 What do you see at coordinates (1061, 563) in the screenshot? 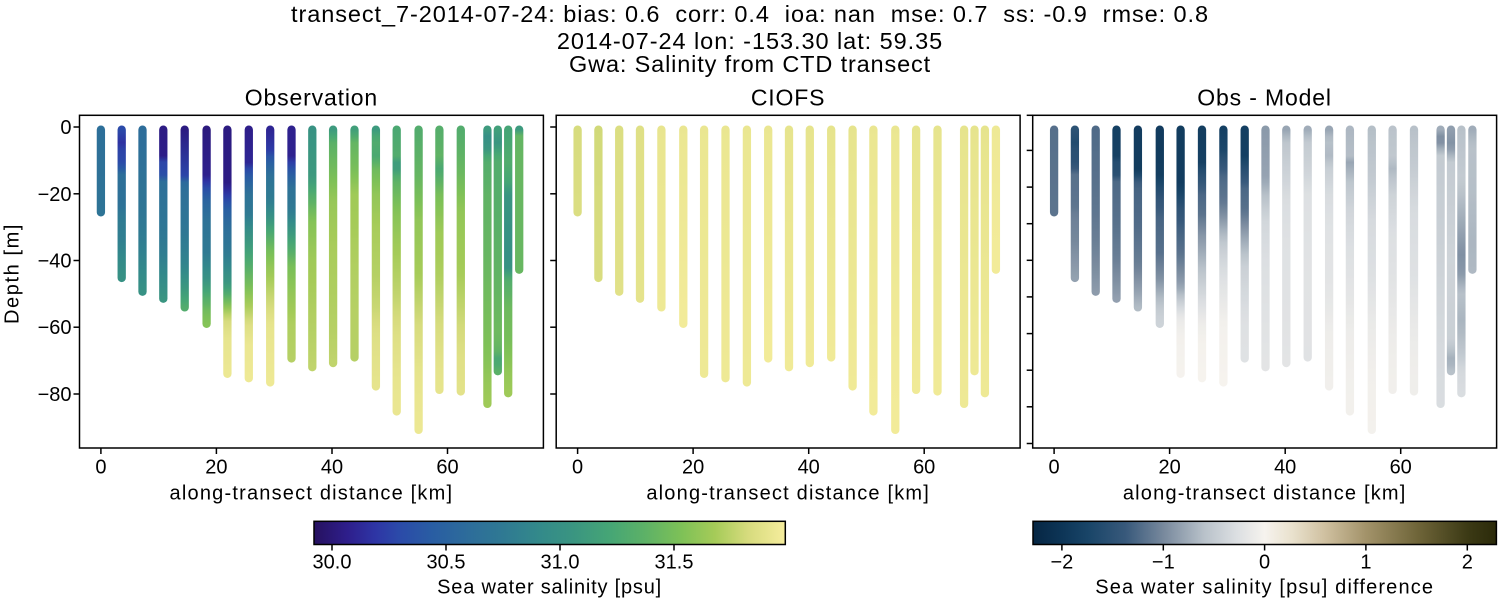
I see `svg-text: −2` at bounding box center [1061, 563].